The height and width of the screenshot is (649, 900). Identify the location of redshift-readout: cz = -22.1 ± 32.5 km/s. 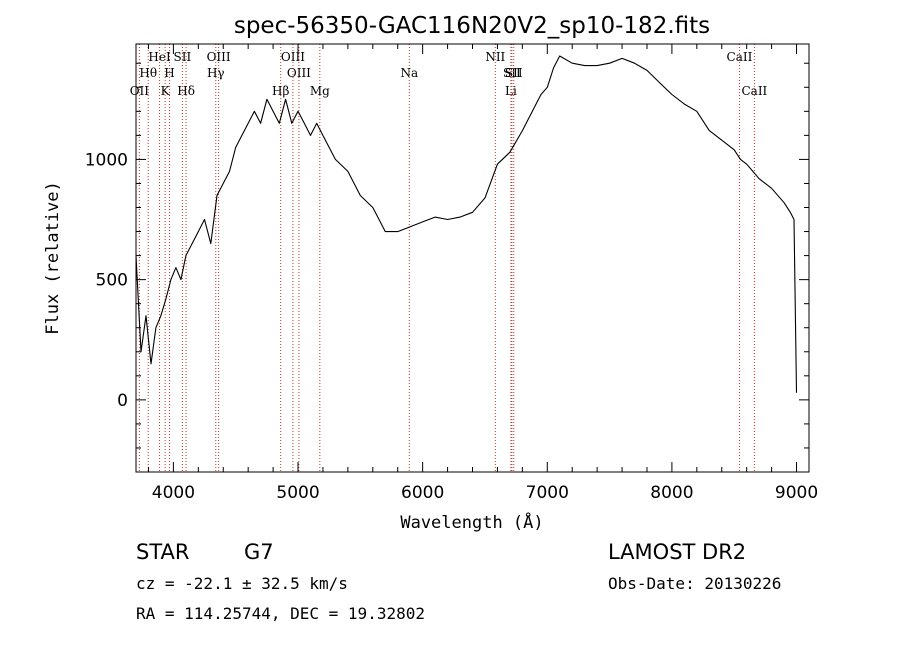
(242, 583).